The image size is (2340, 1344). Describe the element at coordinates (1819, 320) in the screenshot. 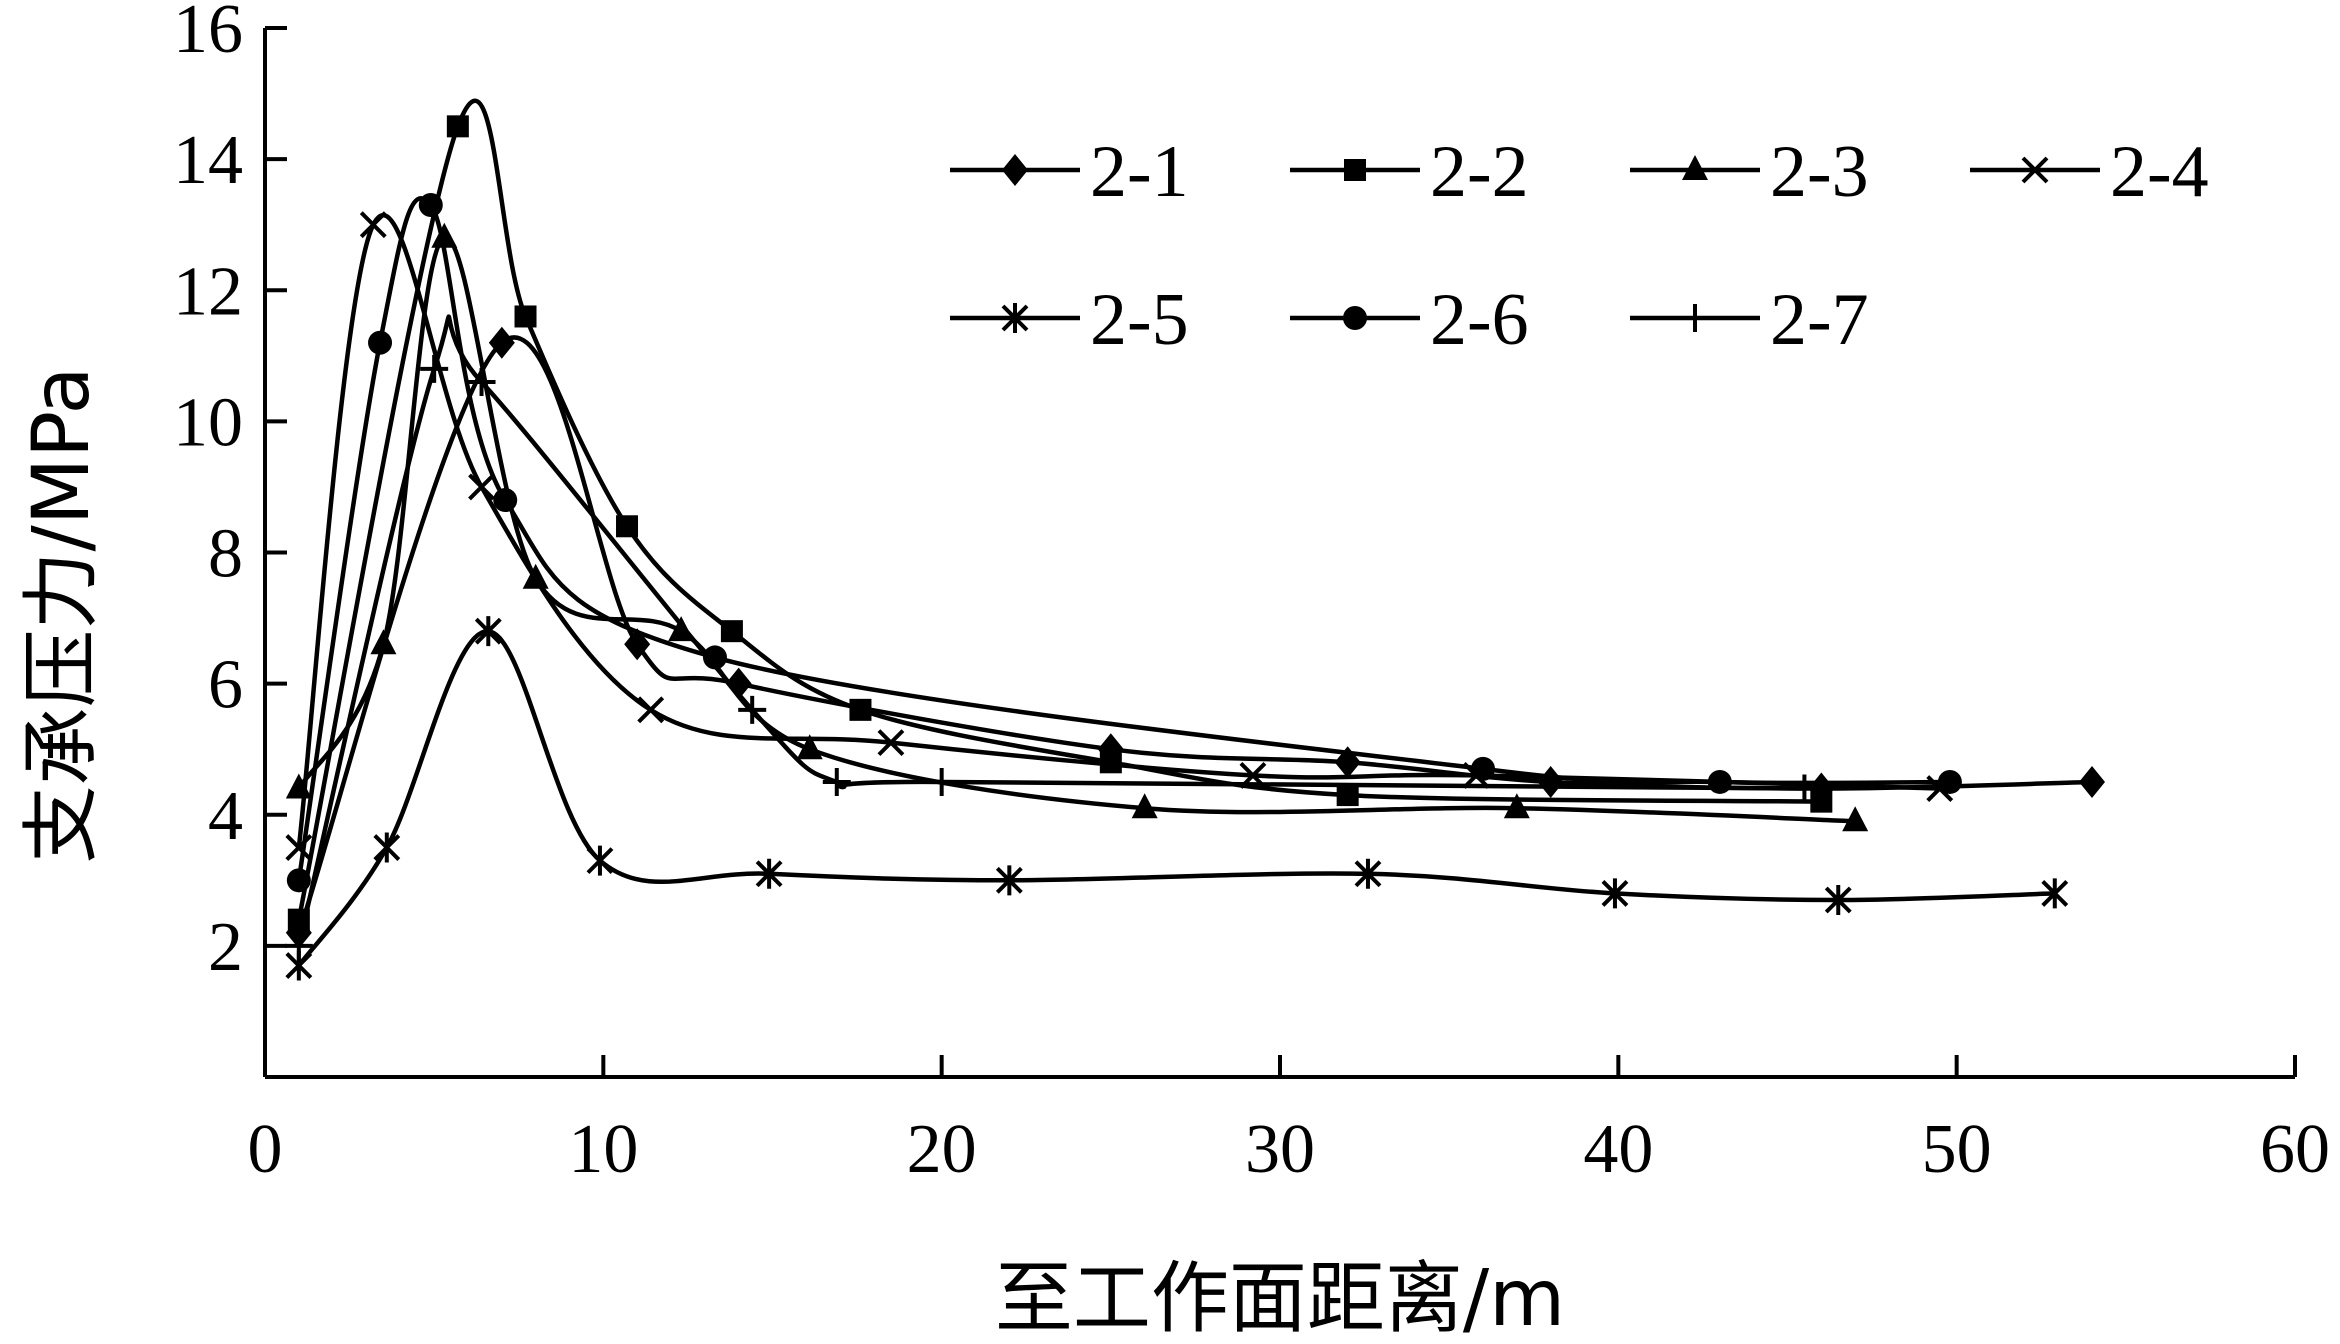

I see `legend-label: 2-7` at that location.